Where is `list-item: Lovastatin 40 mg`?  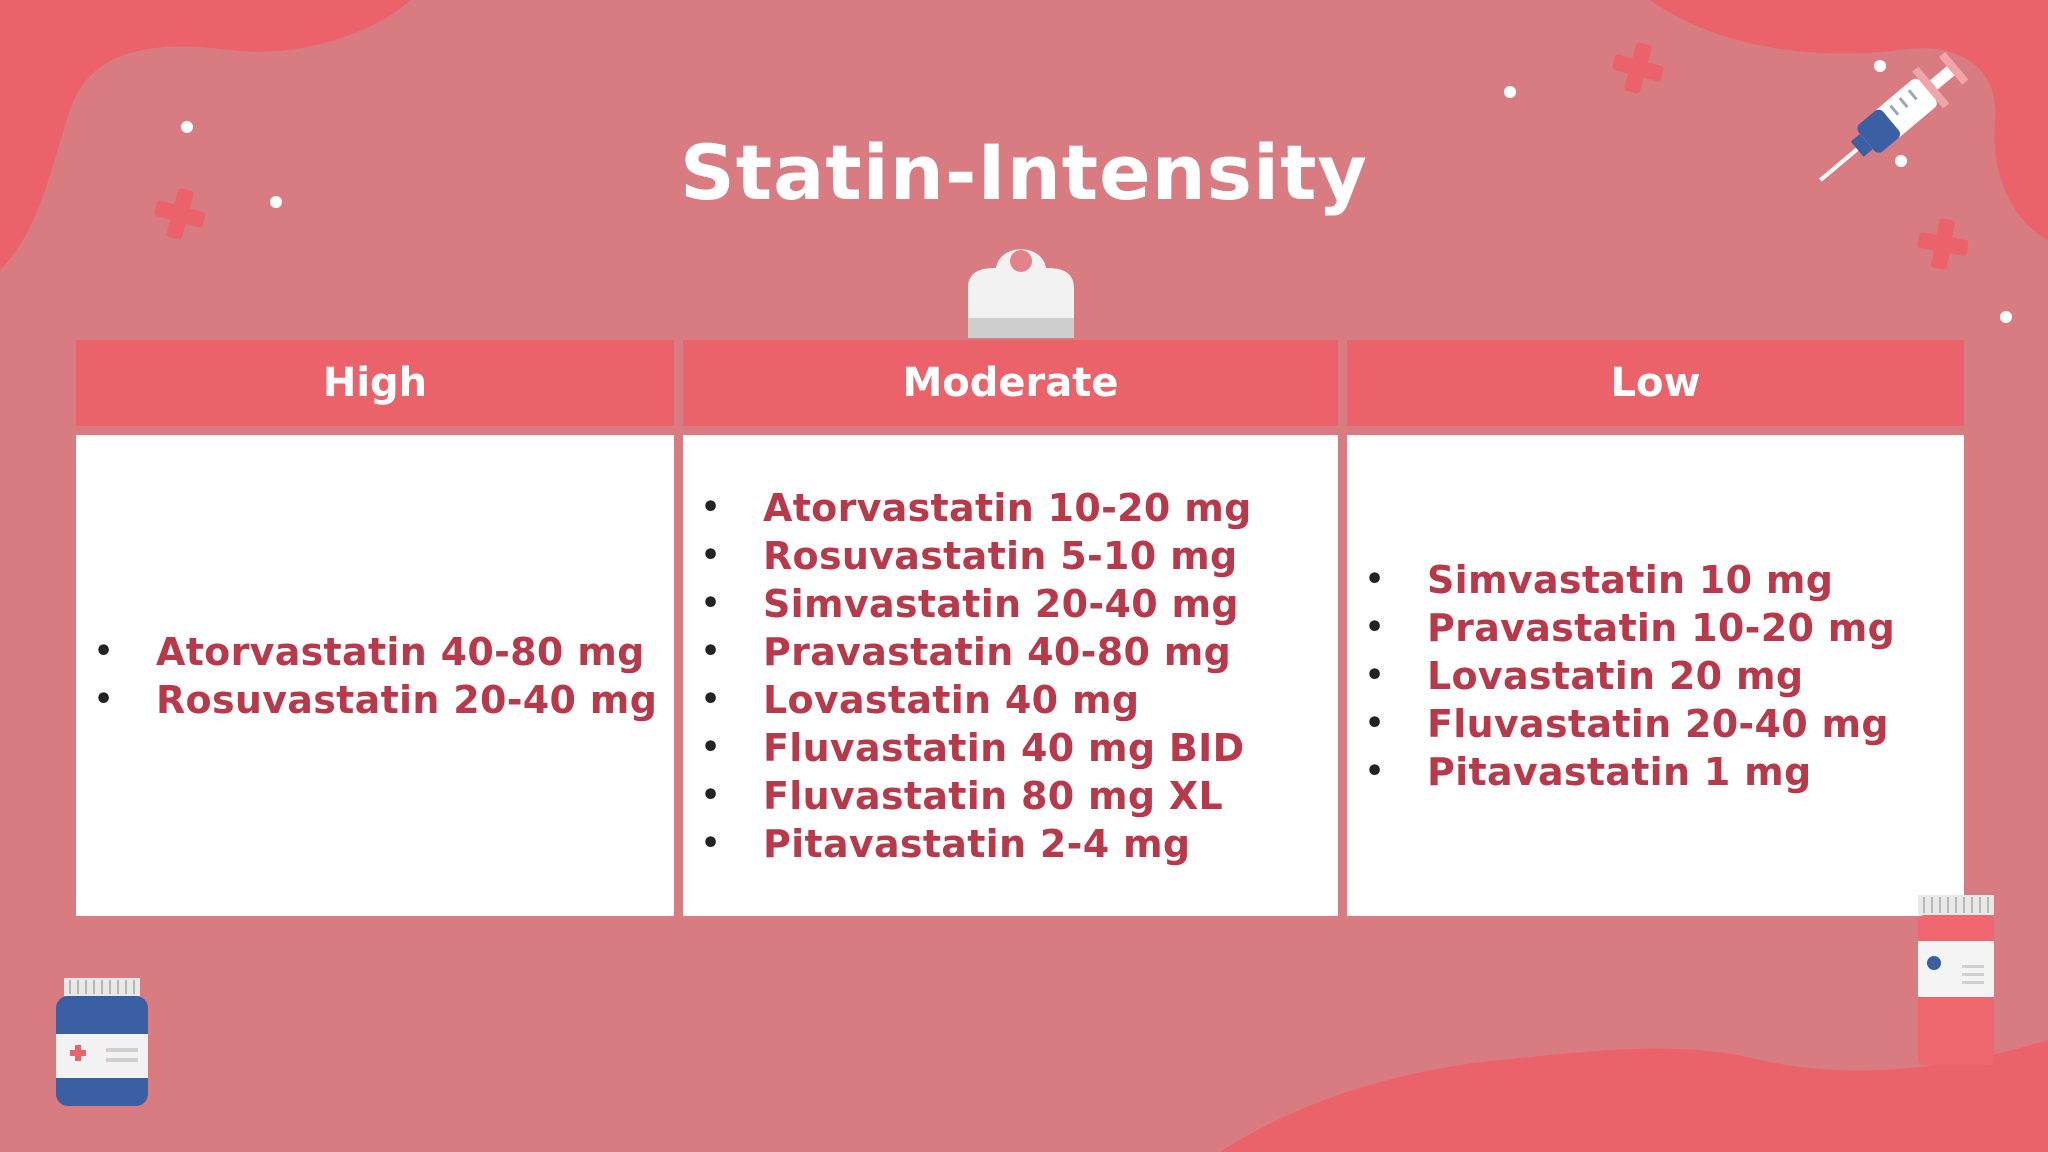 list-item: Lovastatin 40 mg is located at coordinates (976, 700).